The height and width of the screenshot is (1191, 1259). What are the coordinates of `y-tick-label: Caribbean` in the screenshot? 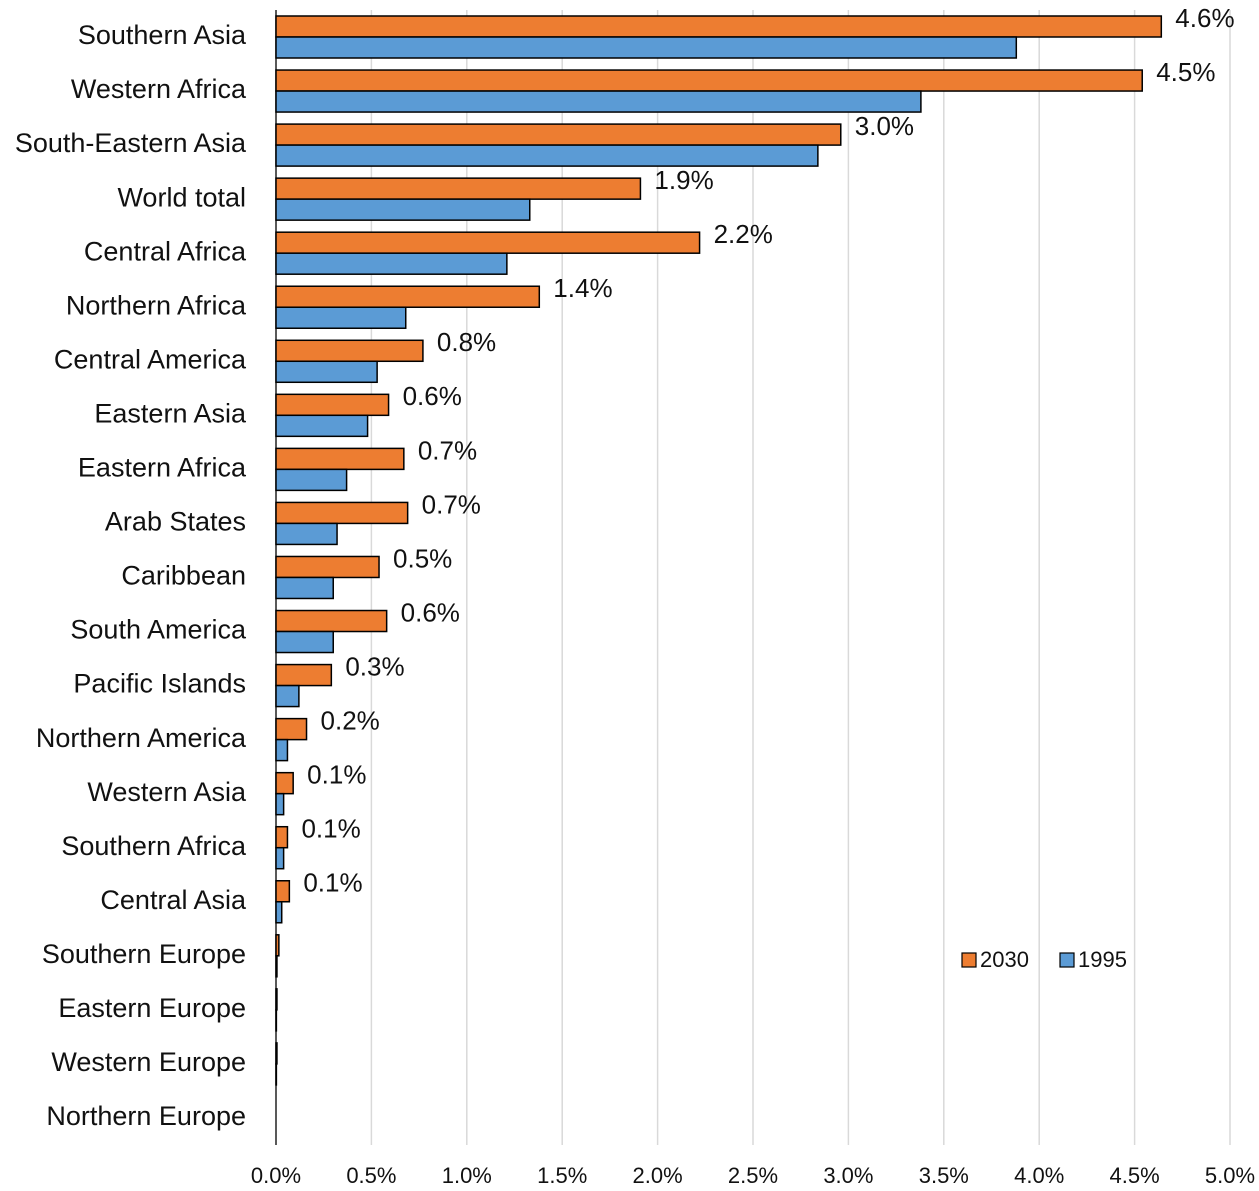 It's located at (183, 576).